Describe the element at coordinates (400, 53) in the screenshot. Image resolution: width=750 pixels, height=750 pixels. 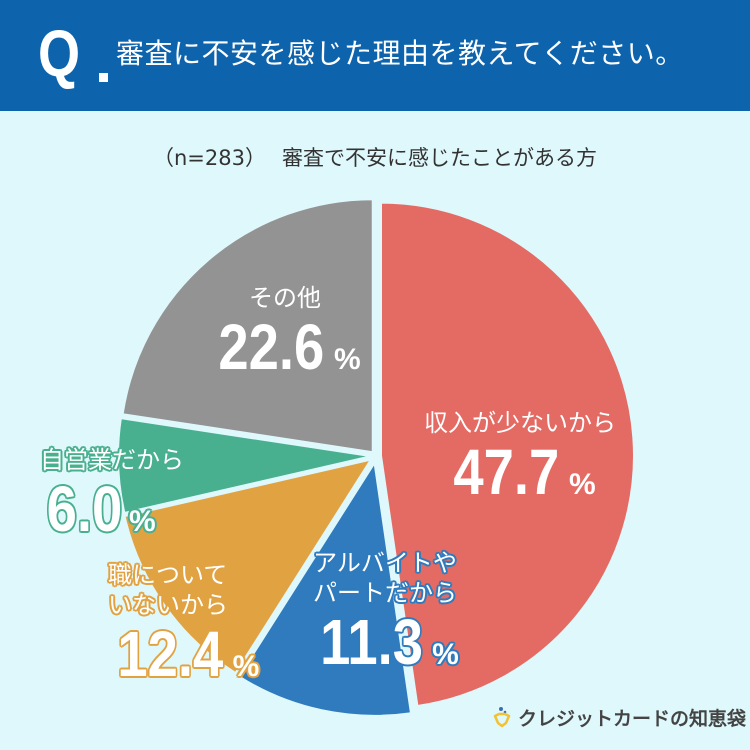
I see `question-text: 審査に不安を感じた理由を教えてください。` at that location.